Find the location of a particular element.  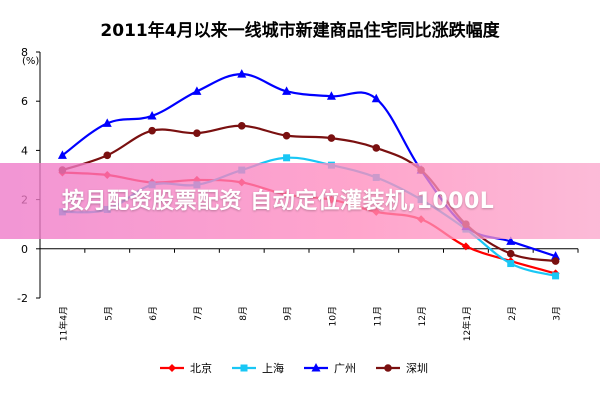

legend-label: 广州 is located at coordinates (345, 368).